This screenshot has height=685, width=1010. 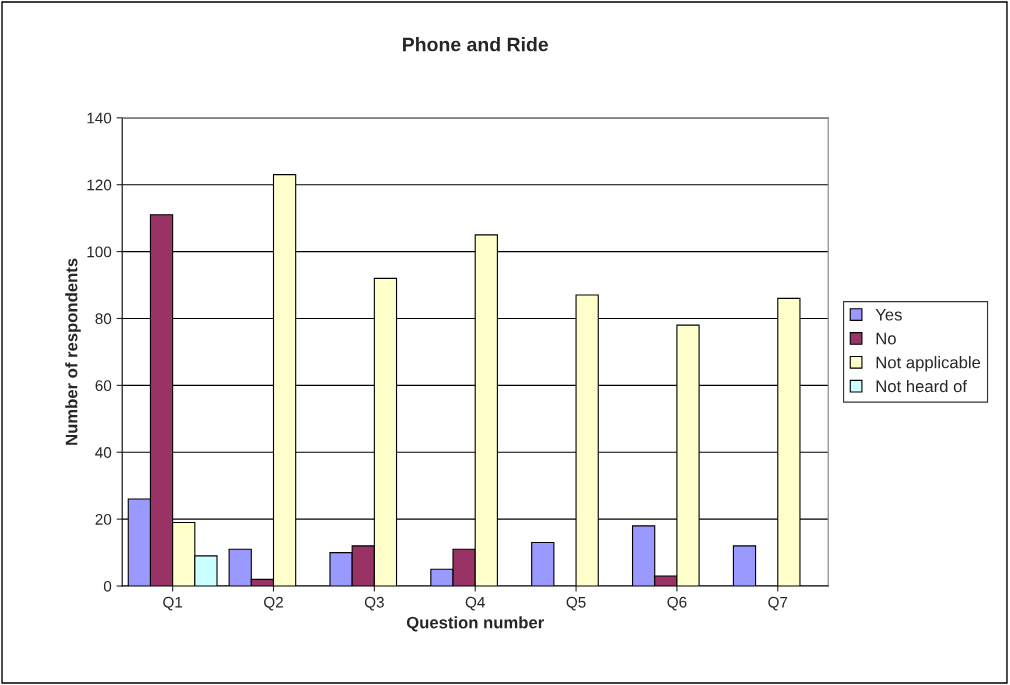 I want to click on x-tick-label: Q3, so click(x=374, y=603).